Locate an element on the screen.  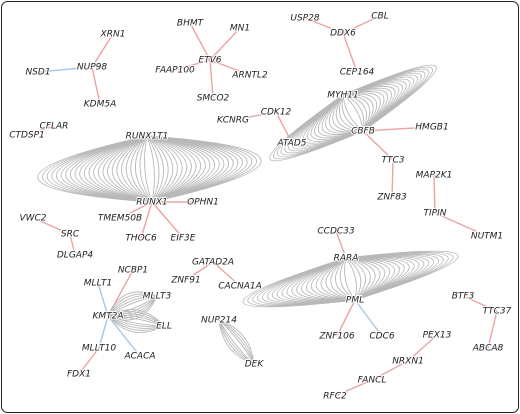
gene-label: PML is located at coordinates (355, 301).